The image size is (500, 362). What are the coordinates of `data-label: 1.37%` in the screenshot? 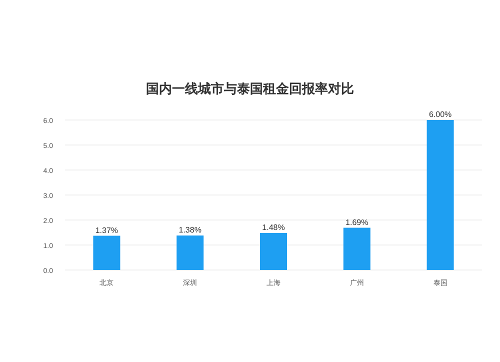 It's located at (106, 230).